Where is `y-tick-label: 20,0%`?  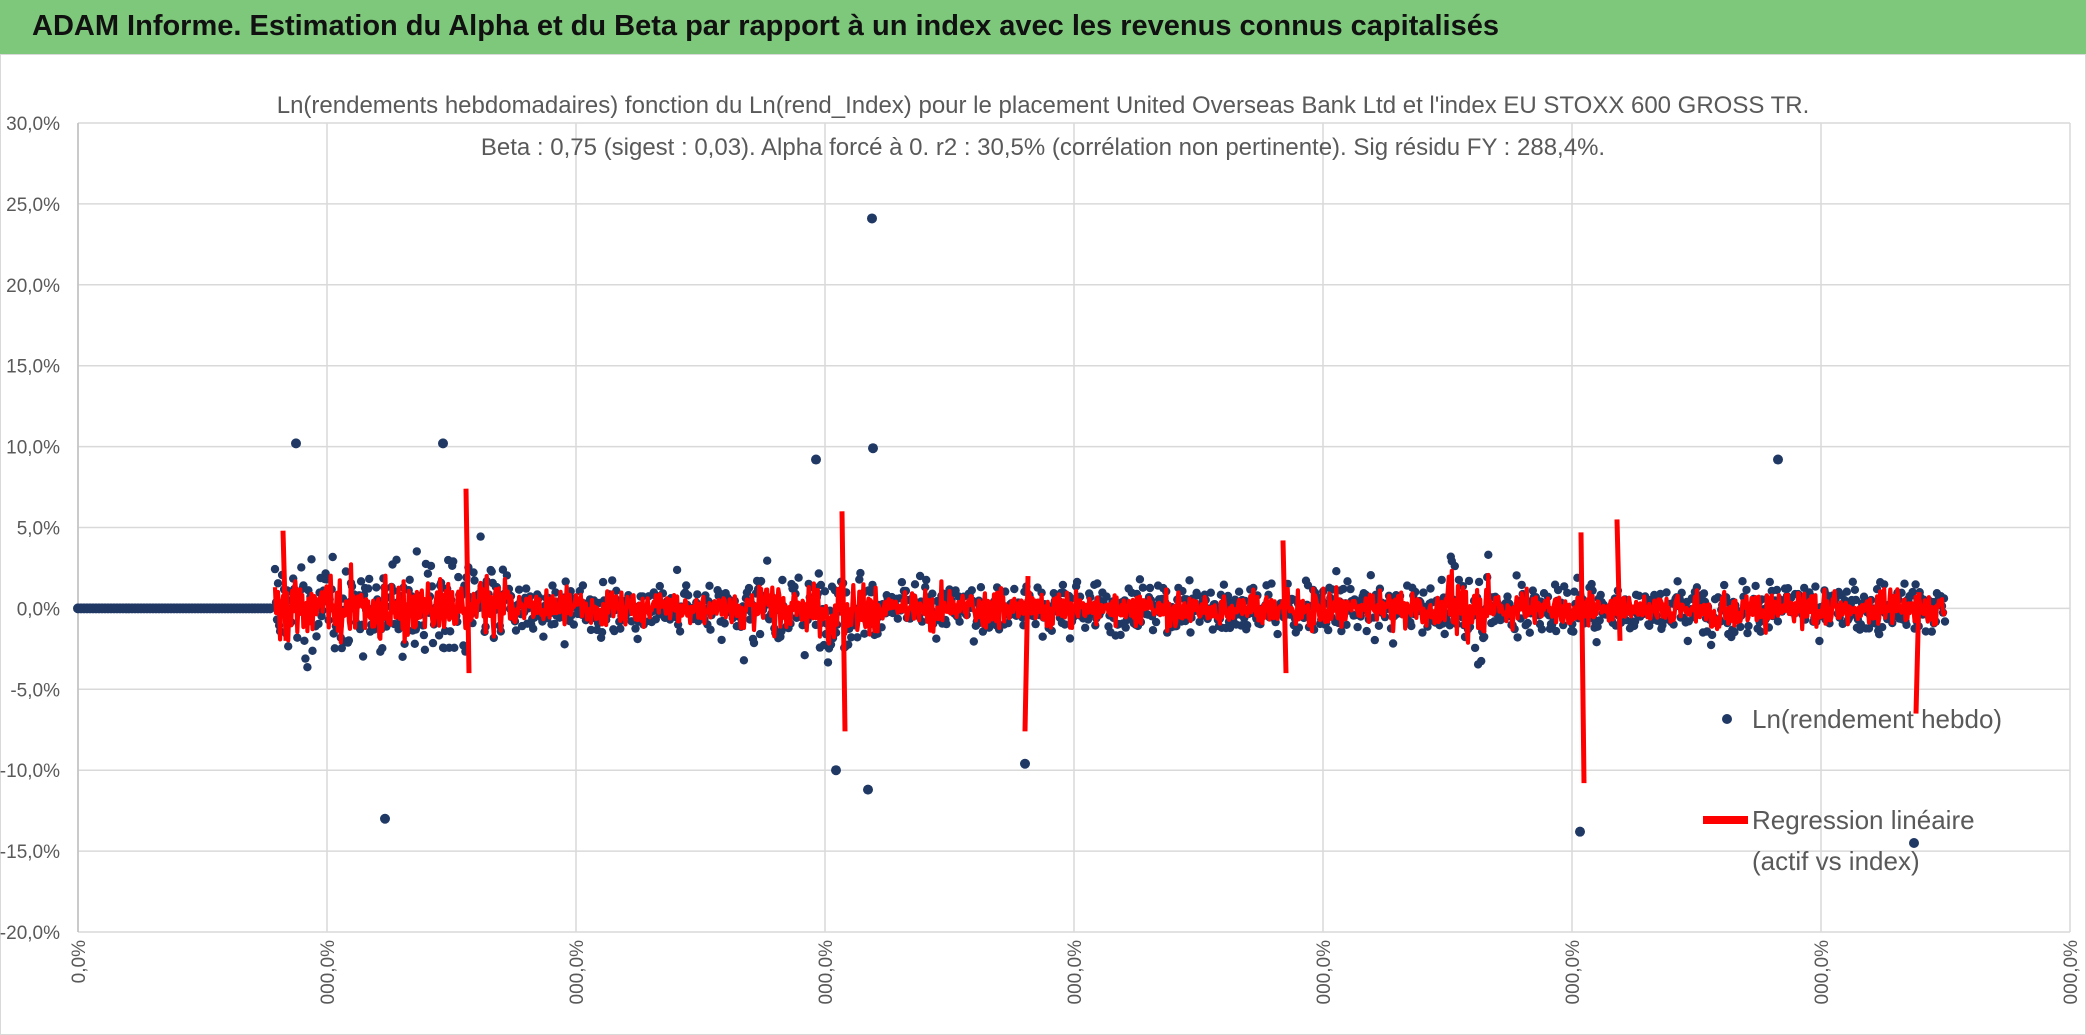
y-tick-label: 20,0% is located at coordinates (33, 286).